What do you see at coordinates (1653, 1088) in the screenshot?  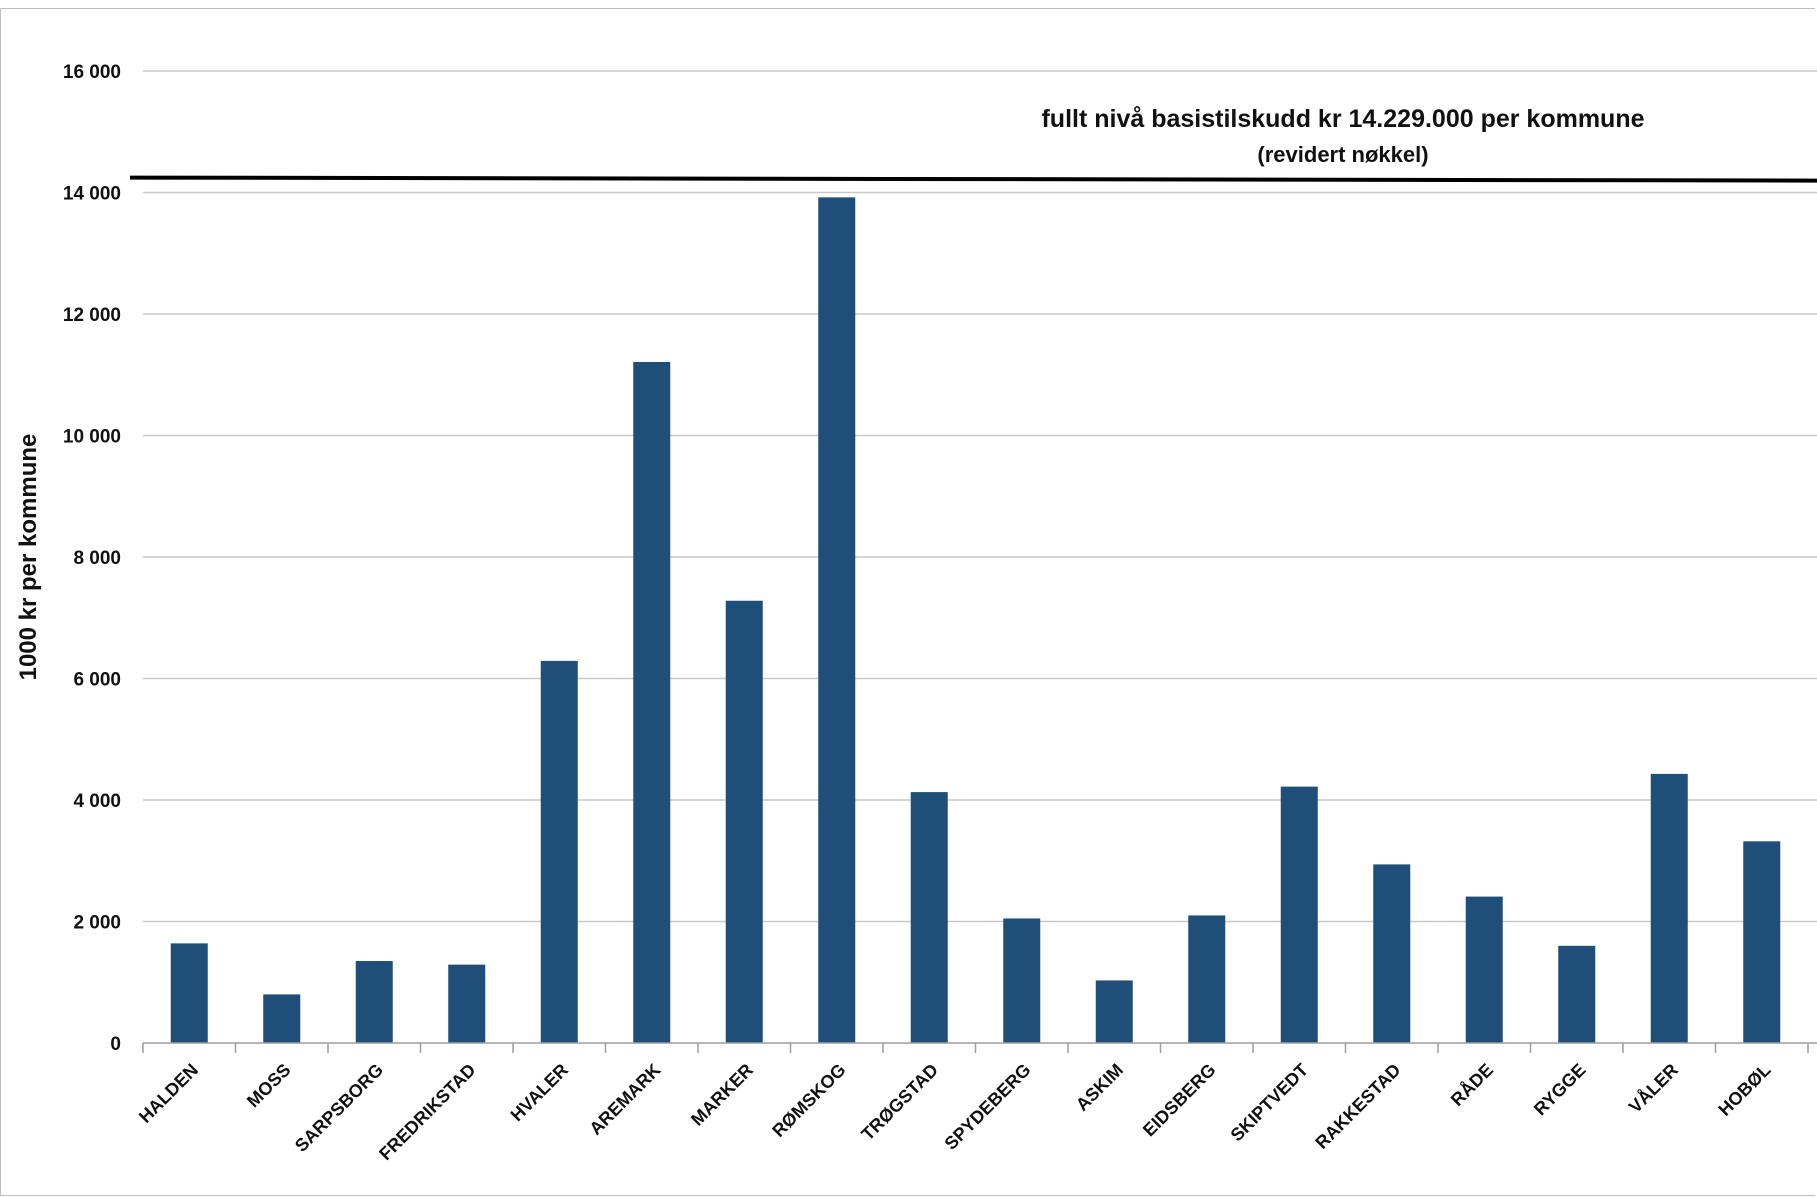 I see `x-tick-label: VÅLER` at bounding box center [1653, 1088].